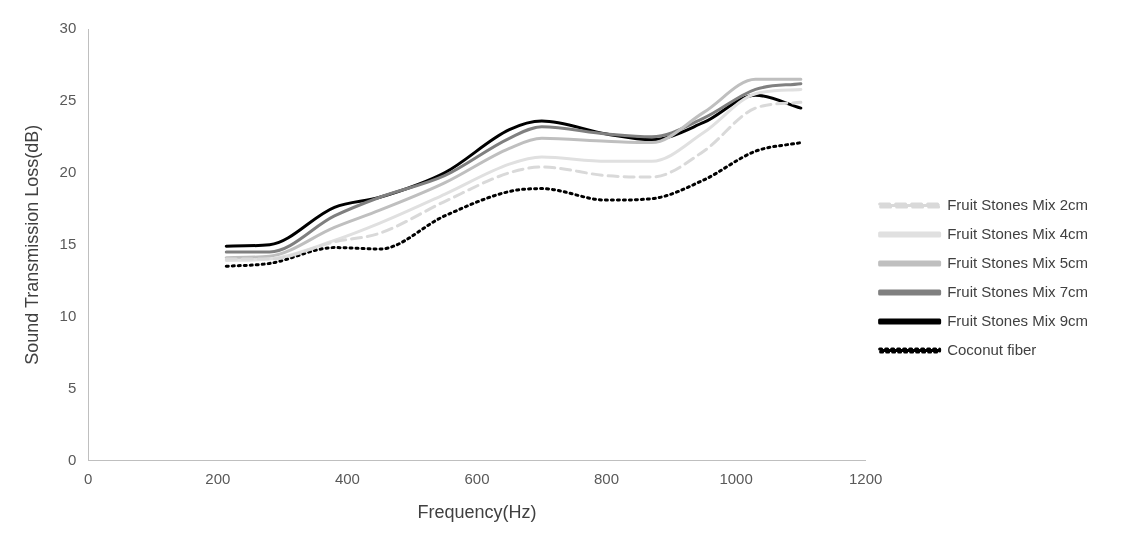 The height and width of the screenshot is (551, 1132). Describe the element at coordinates (865, 478) in the screenshot. I see `x-tick-label: 1200` at that location.